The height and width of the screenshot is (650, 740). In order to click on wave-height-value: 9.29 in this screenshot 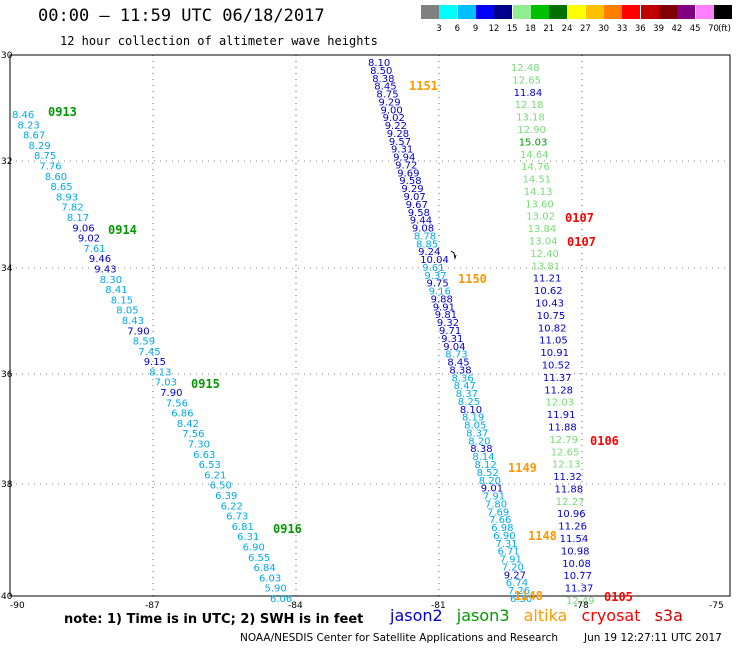, I will do `click(412, 189)`.